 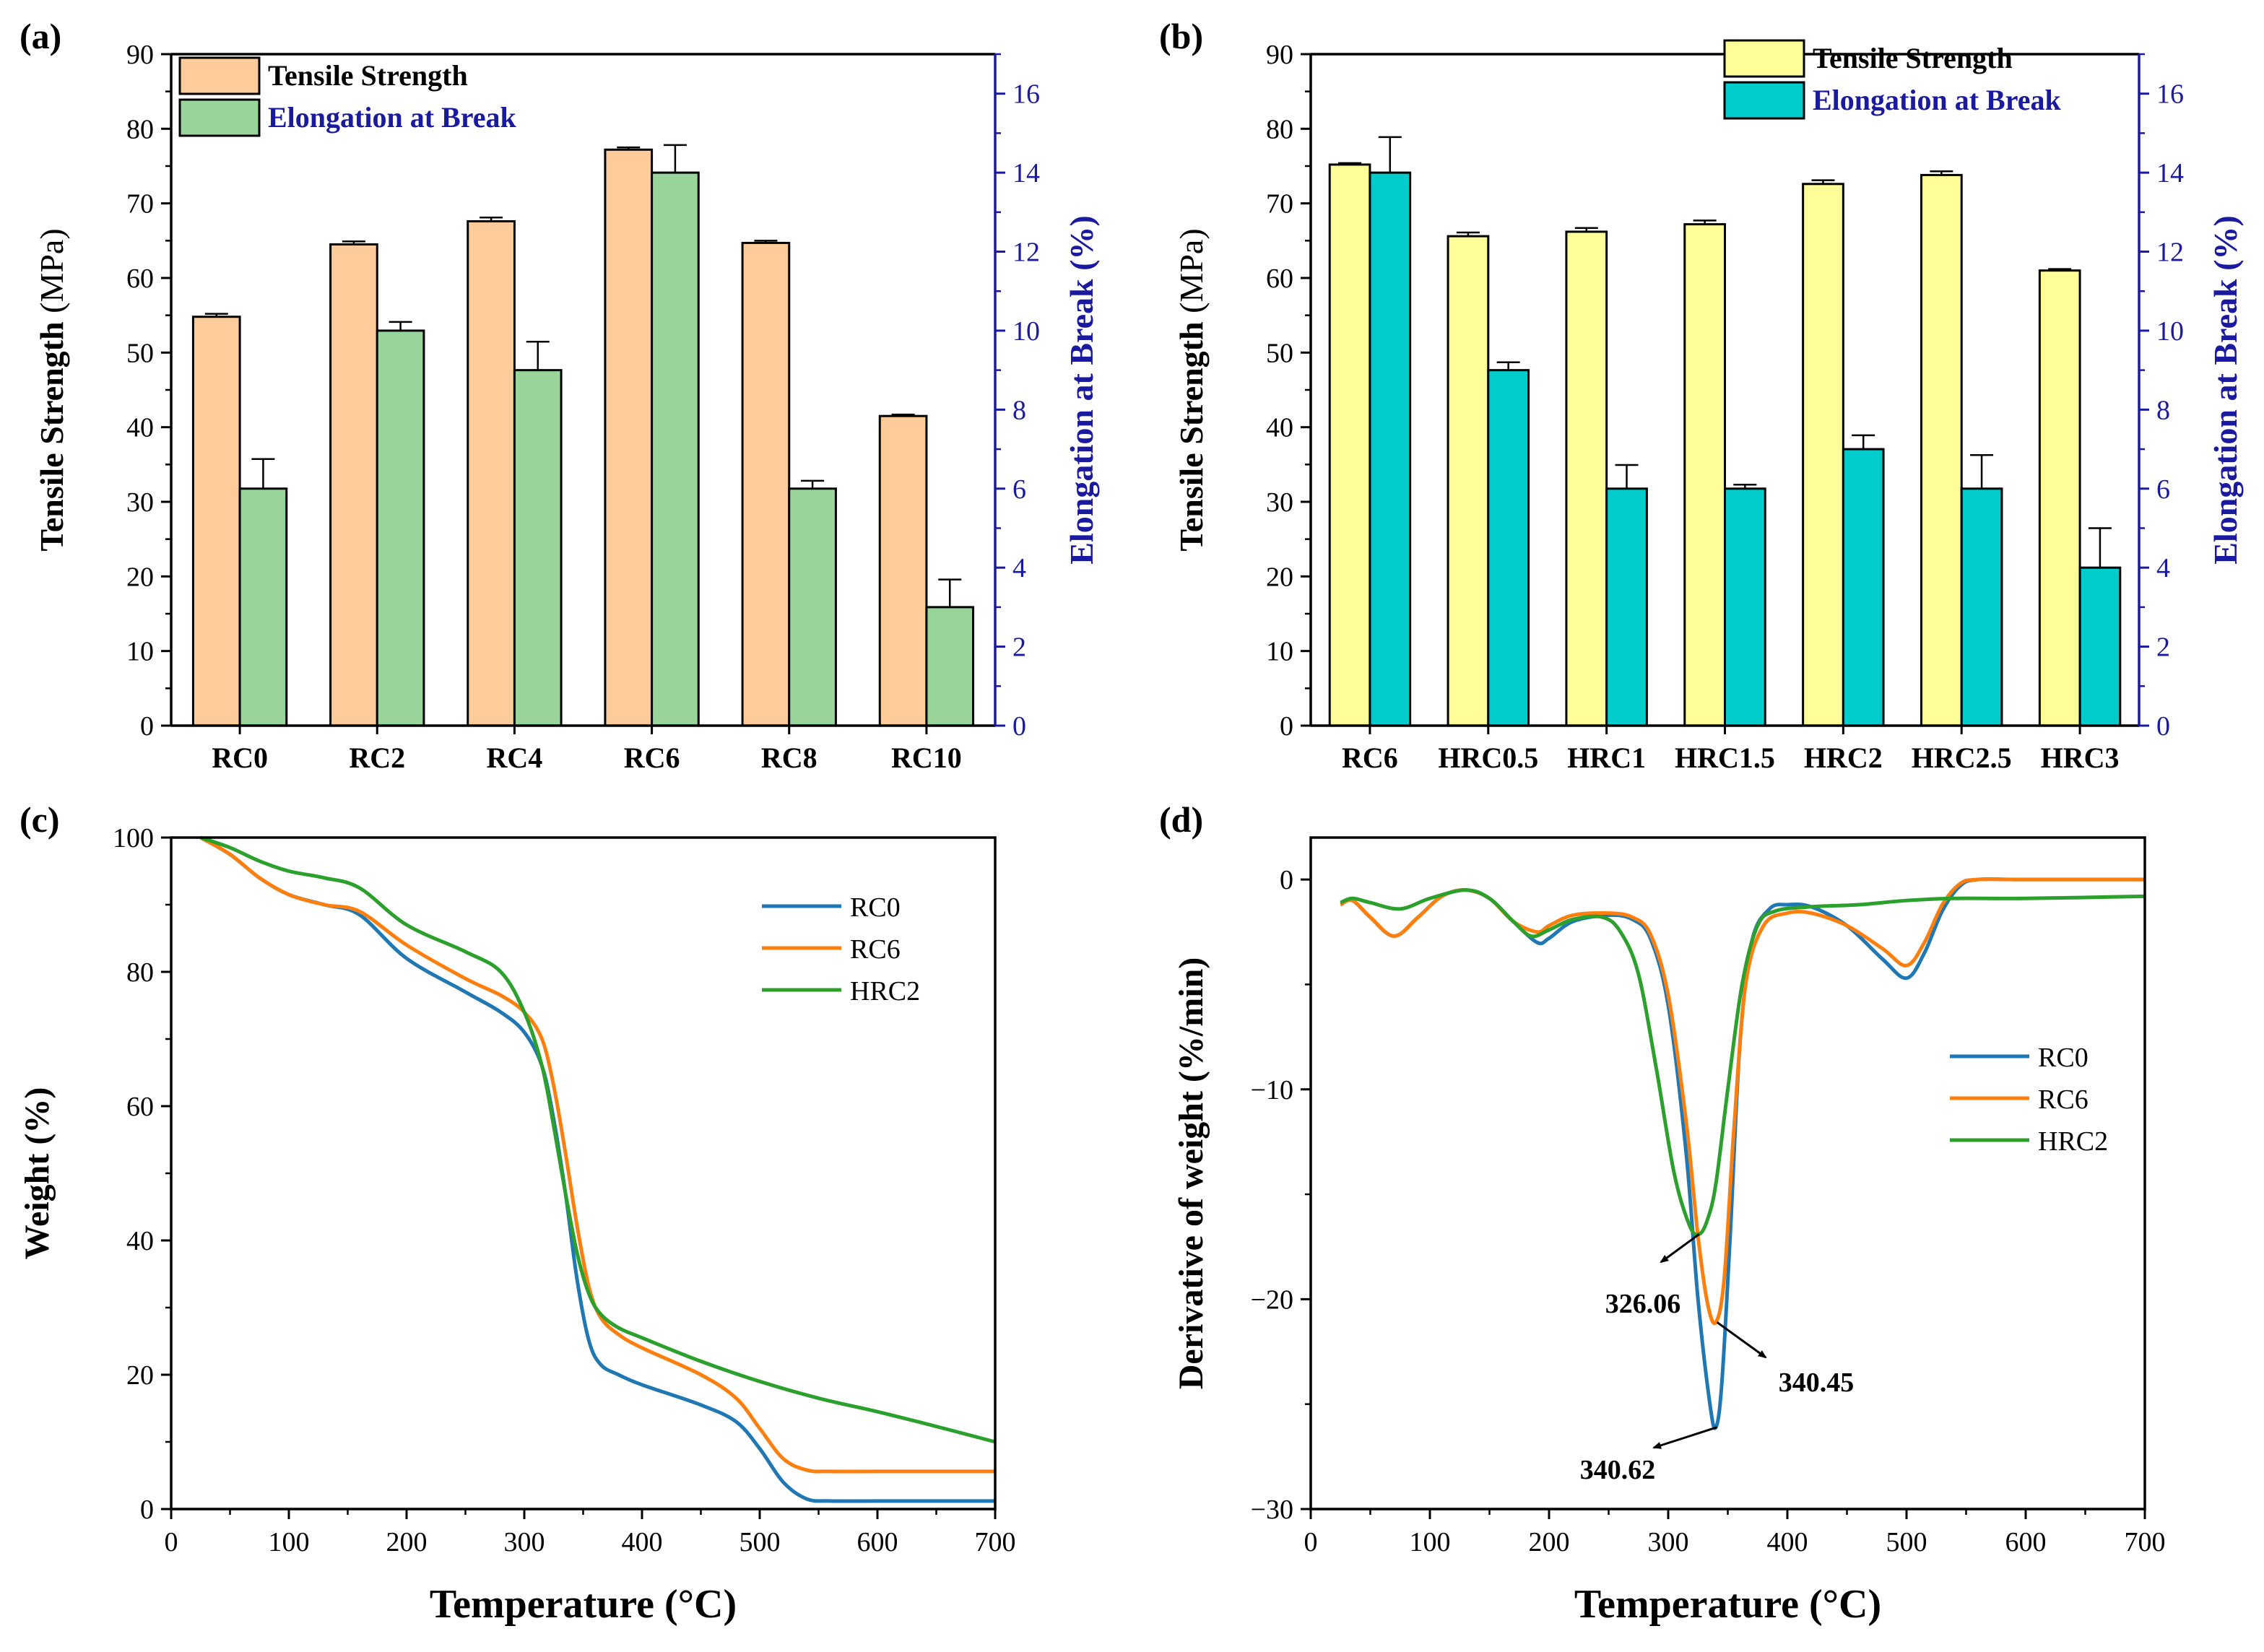 What do you see at coordinates (39, 819) in the screenshot?
I see `panel-label: (c)` at bounding box center [39, 819].